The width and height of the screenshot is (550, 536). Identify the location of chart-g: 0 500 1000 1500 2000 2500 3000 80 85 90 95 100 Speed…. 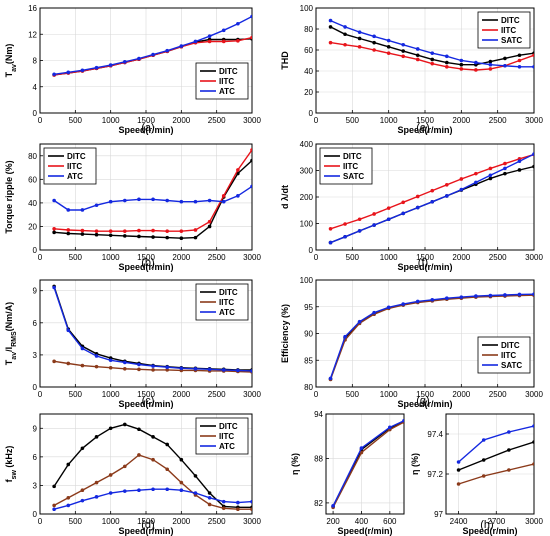
(411, 342).